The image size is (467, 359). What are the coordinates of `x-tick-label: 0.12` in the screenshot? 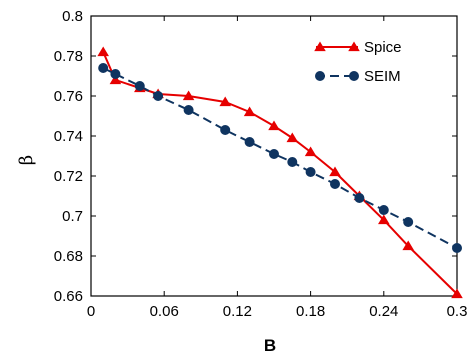 It's located at (237, 311).